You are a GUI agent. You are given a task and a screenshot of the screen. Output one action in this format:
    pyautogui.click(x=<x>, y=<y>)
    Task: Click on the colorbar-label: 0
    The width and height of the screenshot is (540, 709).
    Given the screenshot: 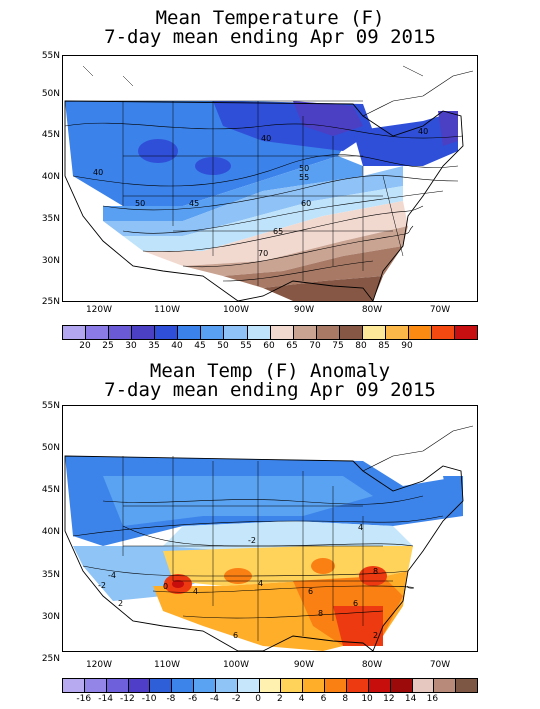 What is the action you would take?
    pyautogui.click(x=258, y=699)
    